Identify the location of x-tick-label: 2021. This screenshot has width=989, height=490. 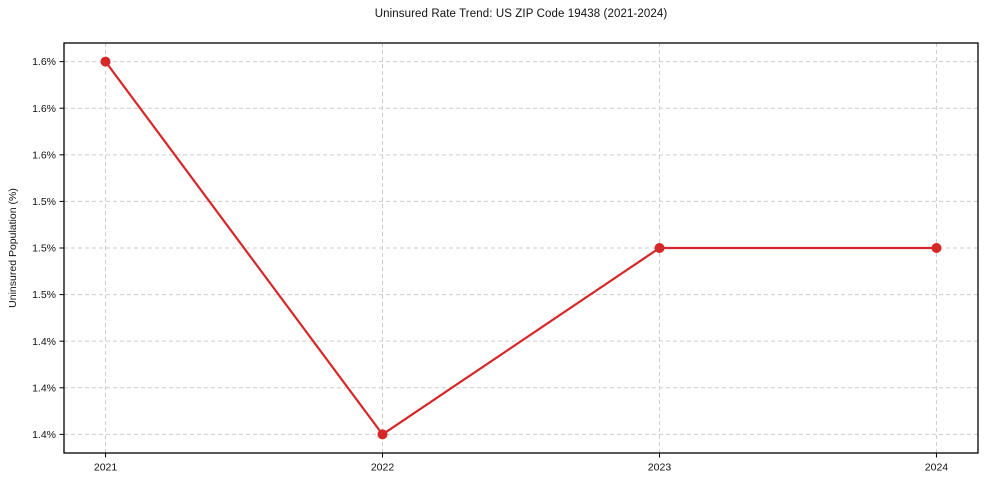
(106, 468).